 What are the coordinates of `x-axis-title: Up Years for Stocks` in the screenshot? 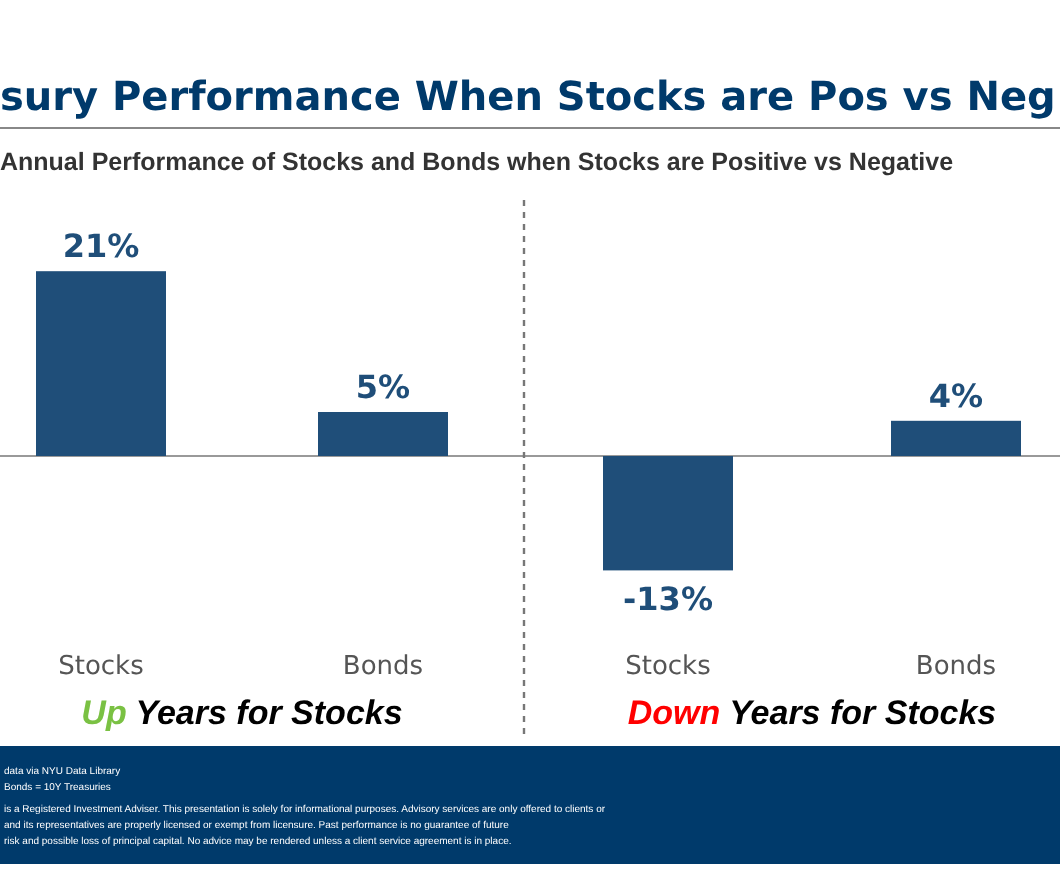 It's located at (242, 713).